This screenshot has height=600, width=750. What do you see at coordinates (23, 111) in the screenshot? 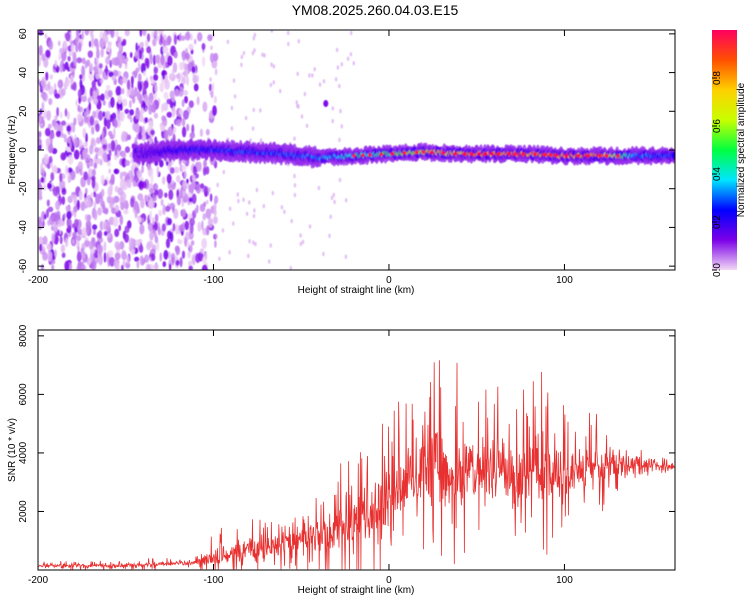
I see `y-tick-label: 20` at bounding box center [23, 111].